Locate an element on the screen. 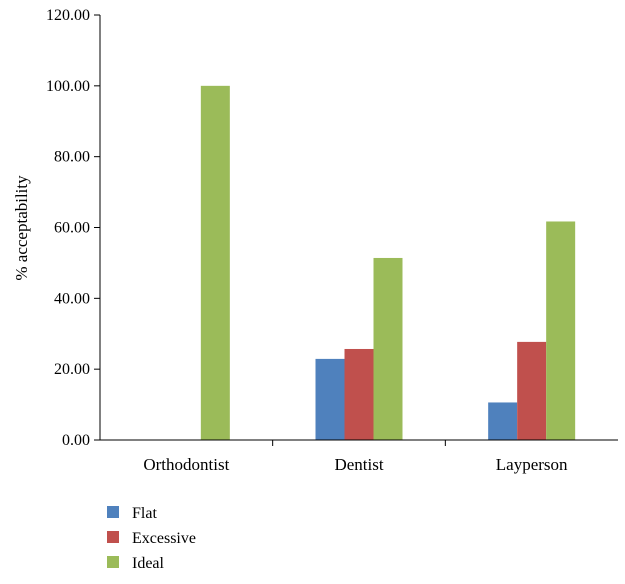 This screenshot has height=584, width=625. legend-label: Ideal is located at coordinates (148, 563).